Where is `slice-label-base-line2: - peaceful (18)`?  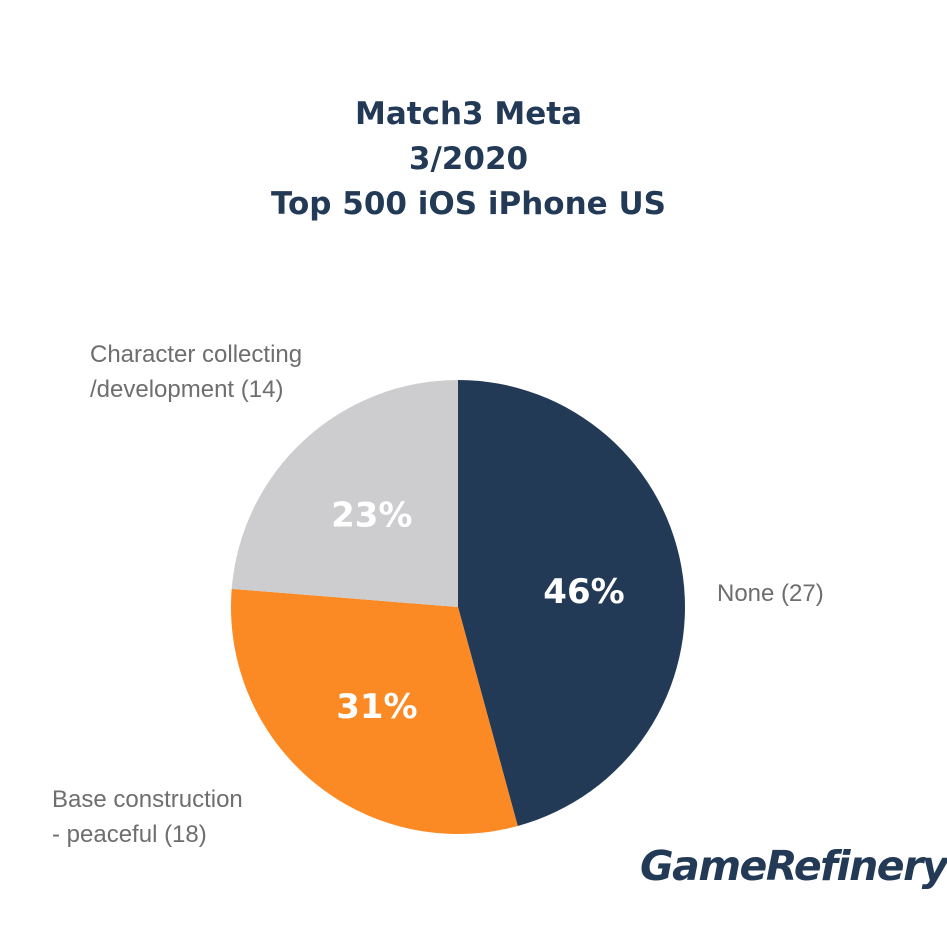
slice-label-base-line2: - peaceful (18) is located at coordinates (129, 834).